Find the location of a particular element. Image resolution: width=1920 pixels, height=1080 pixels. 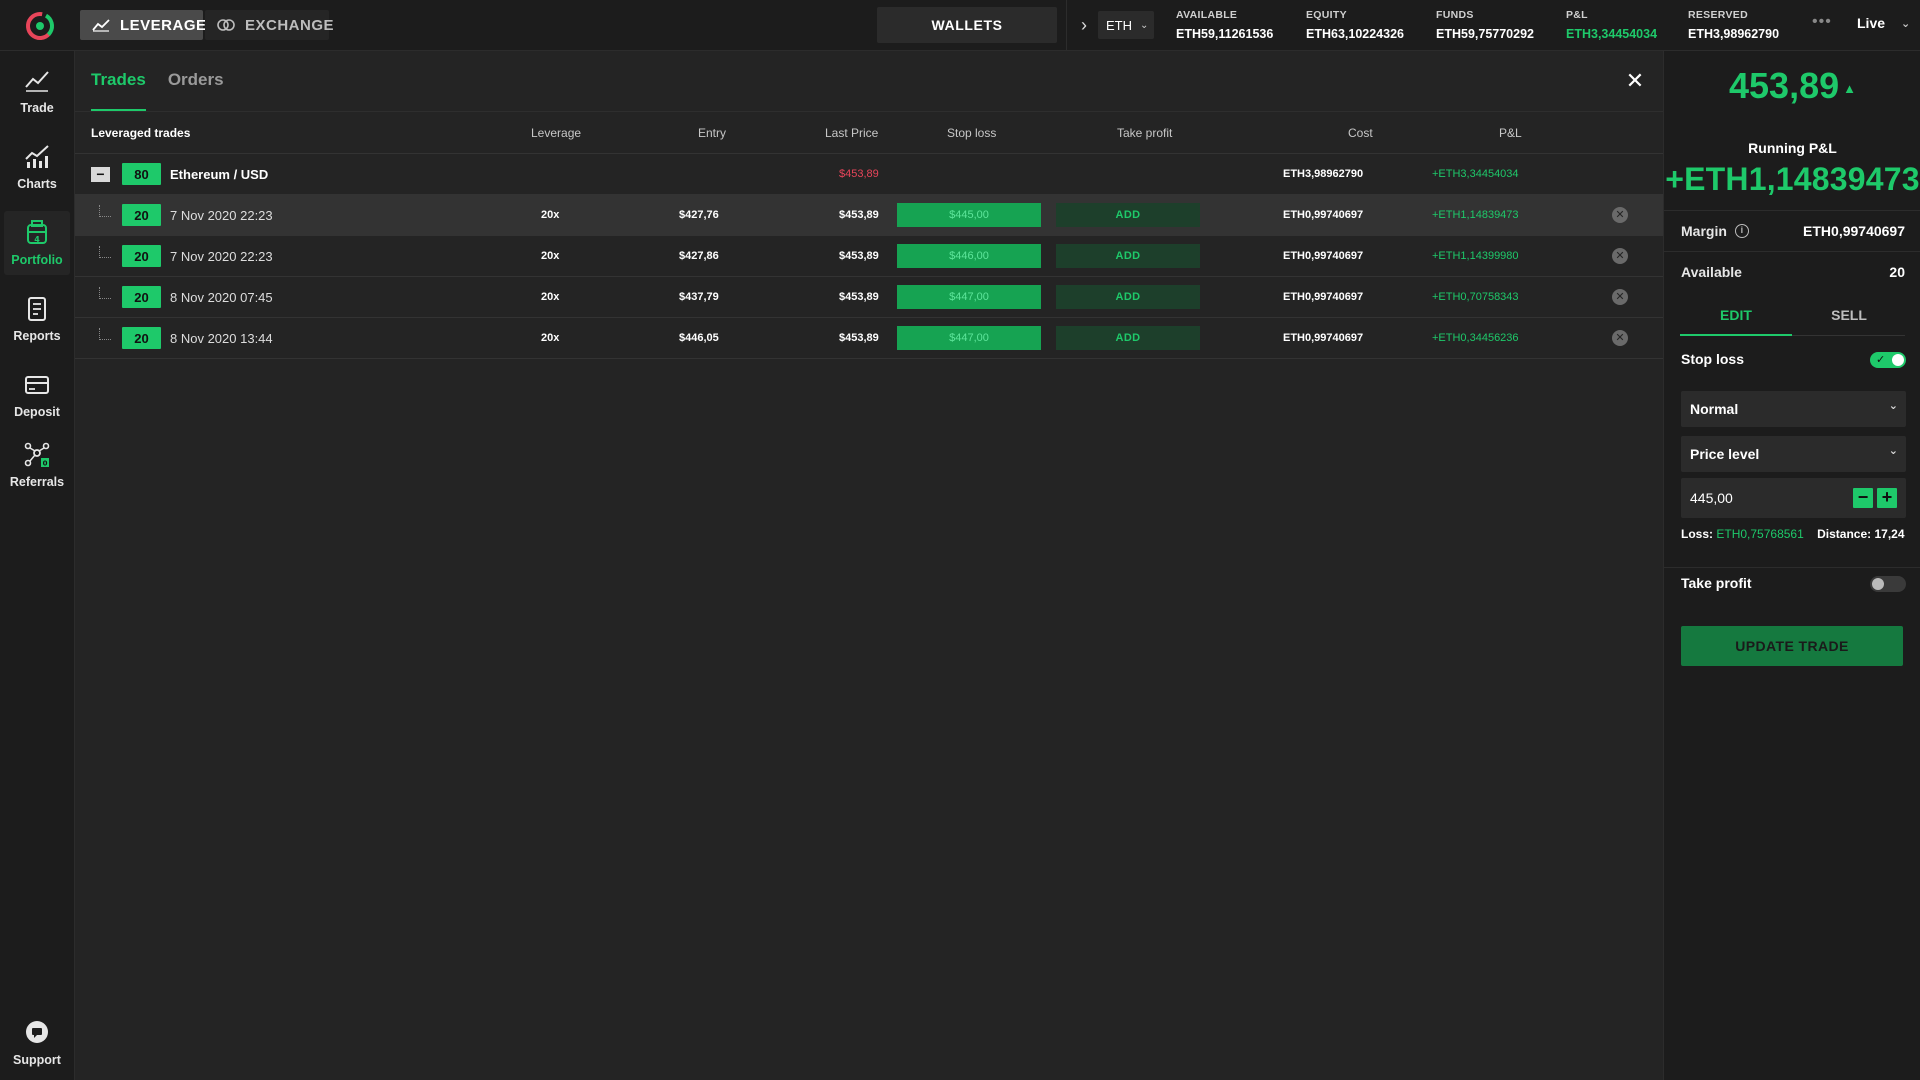

stat-pnl: P&L ETH3,34454034 is located at coordinates (1611, 25).